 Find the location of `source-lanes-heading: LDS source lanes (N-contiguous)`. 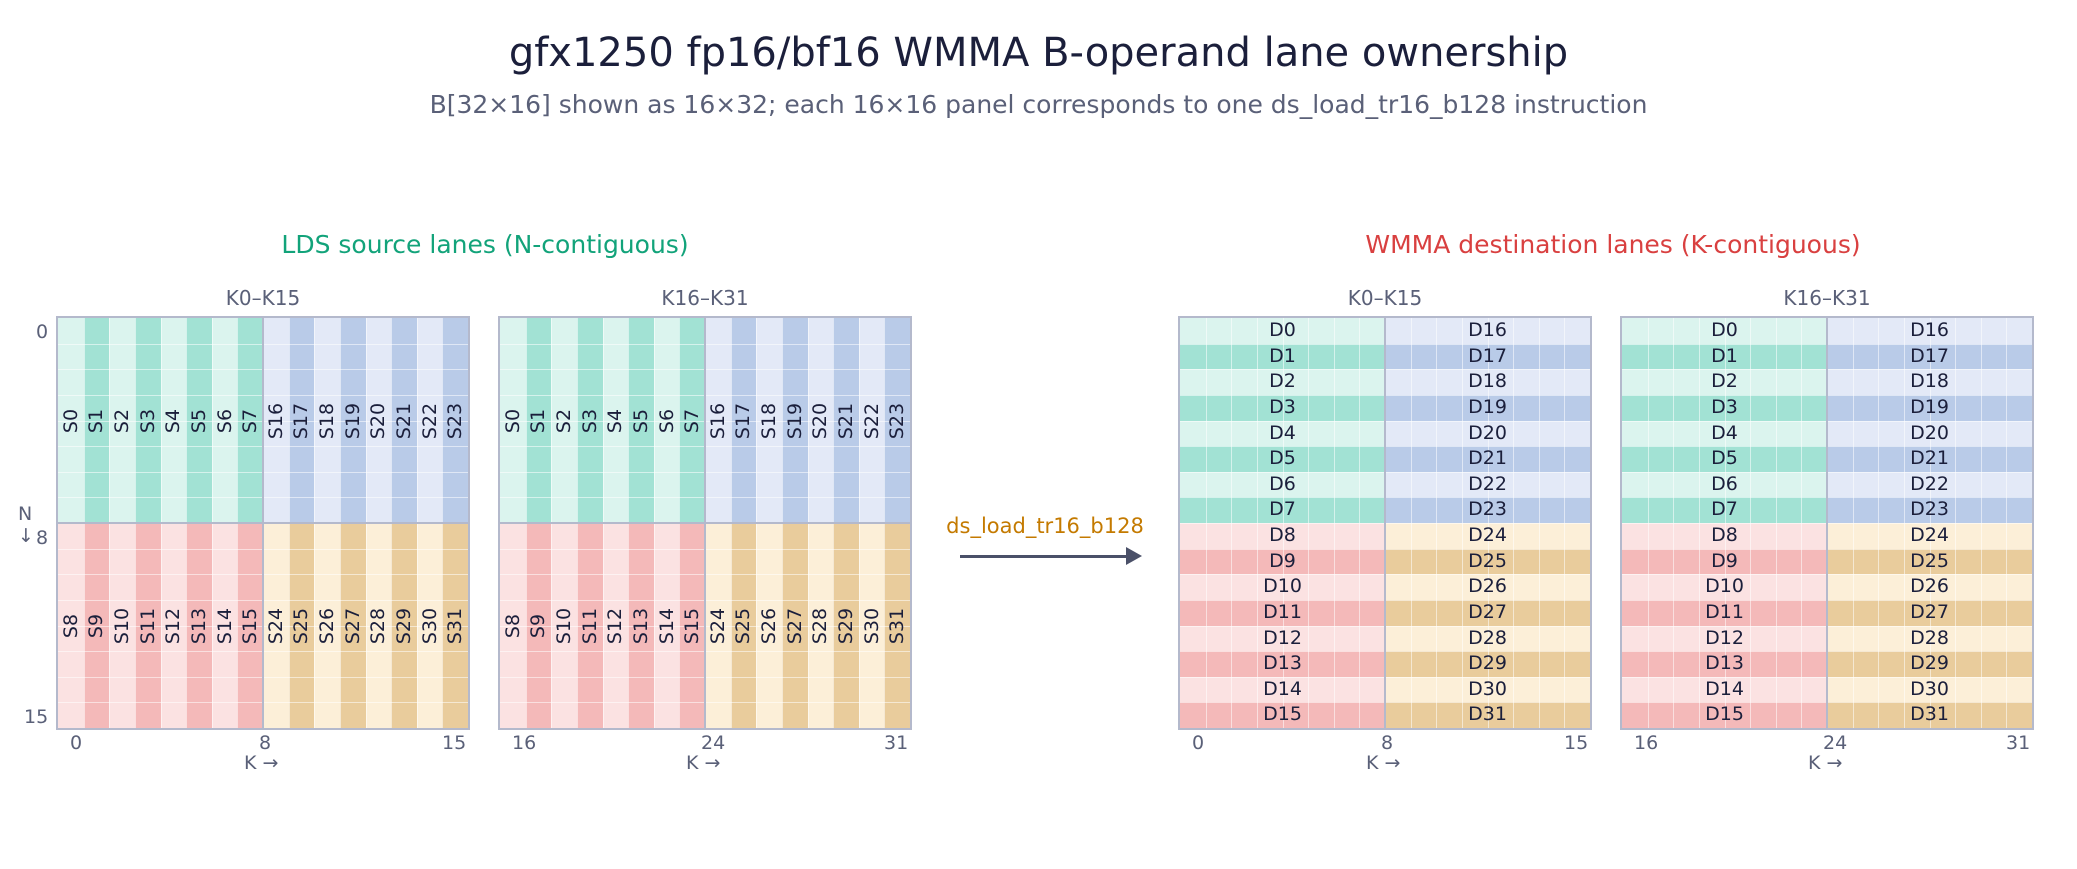

source-lanes-heading: LDS source lanes (N-contiguous) is located at coordinates (485, 244).